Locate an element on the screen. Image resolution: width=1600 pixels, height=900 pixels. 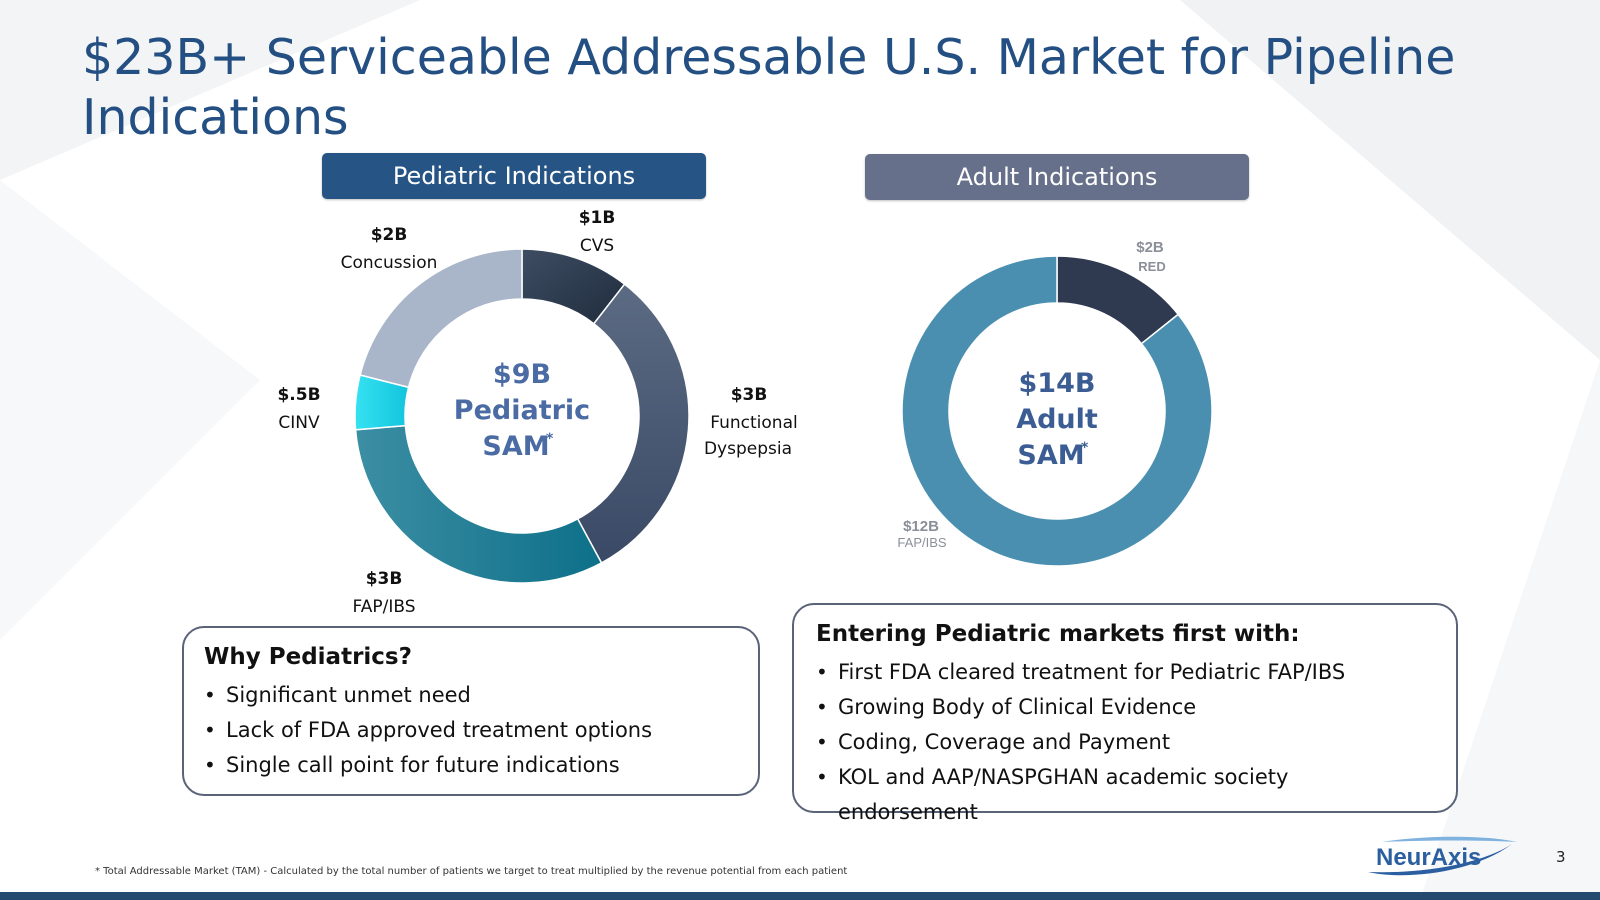
ped-center-line-2: Pediatric is located at coordinates (522, 410).